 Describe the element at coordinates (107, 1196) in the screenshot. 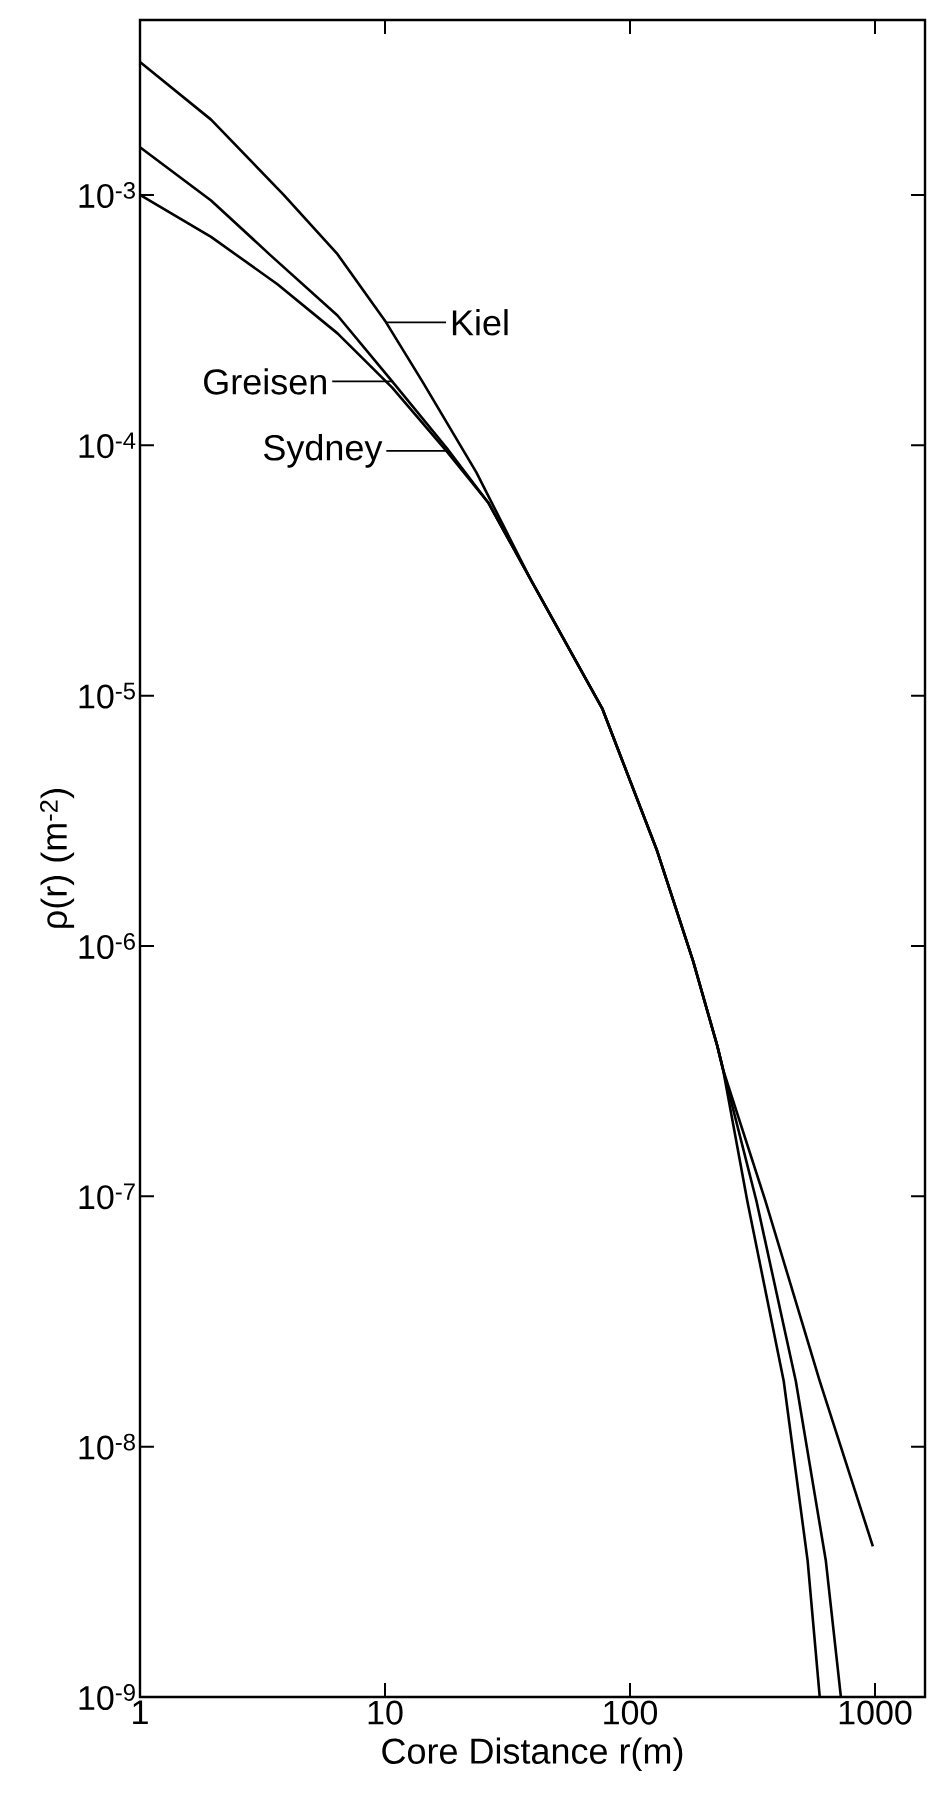

I see `y-tick-label: 10$^{-7}$` at that location.